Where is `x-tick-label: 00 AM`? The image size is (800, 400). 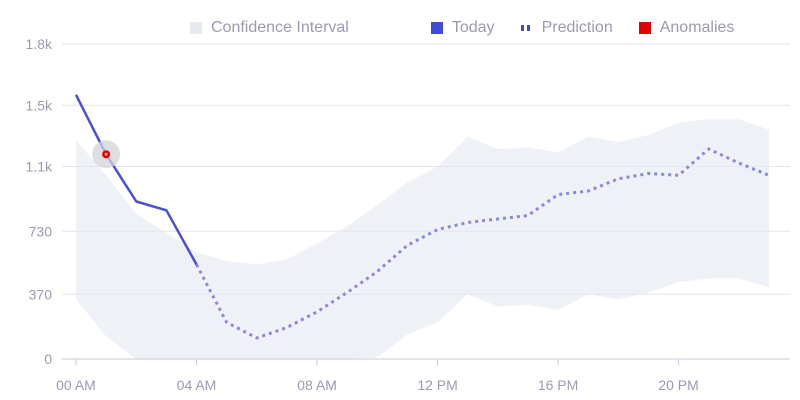
x-tick-label: 00 AM is located at coordinates (76, 385).